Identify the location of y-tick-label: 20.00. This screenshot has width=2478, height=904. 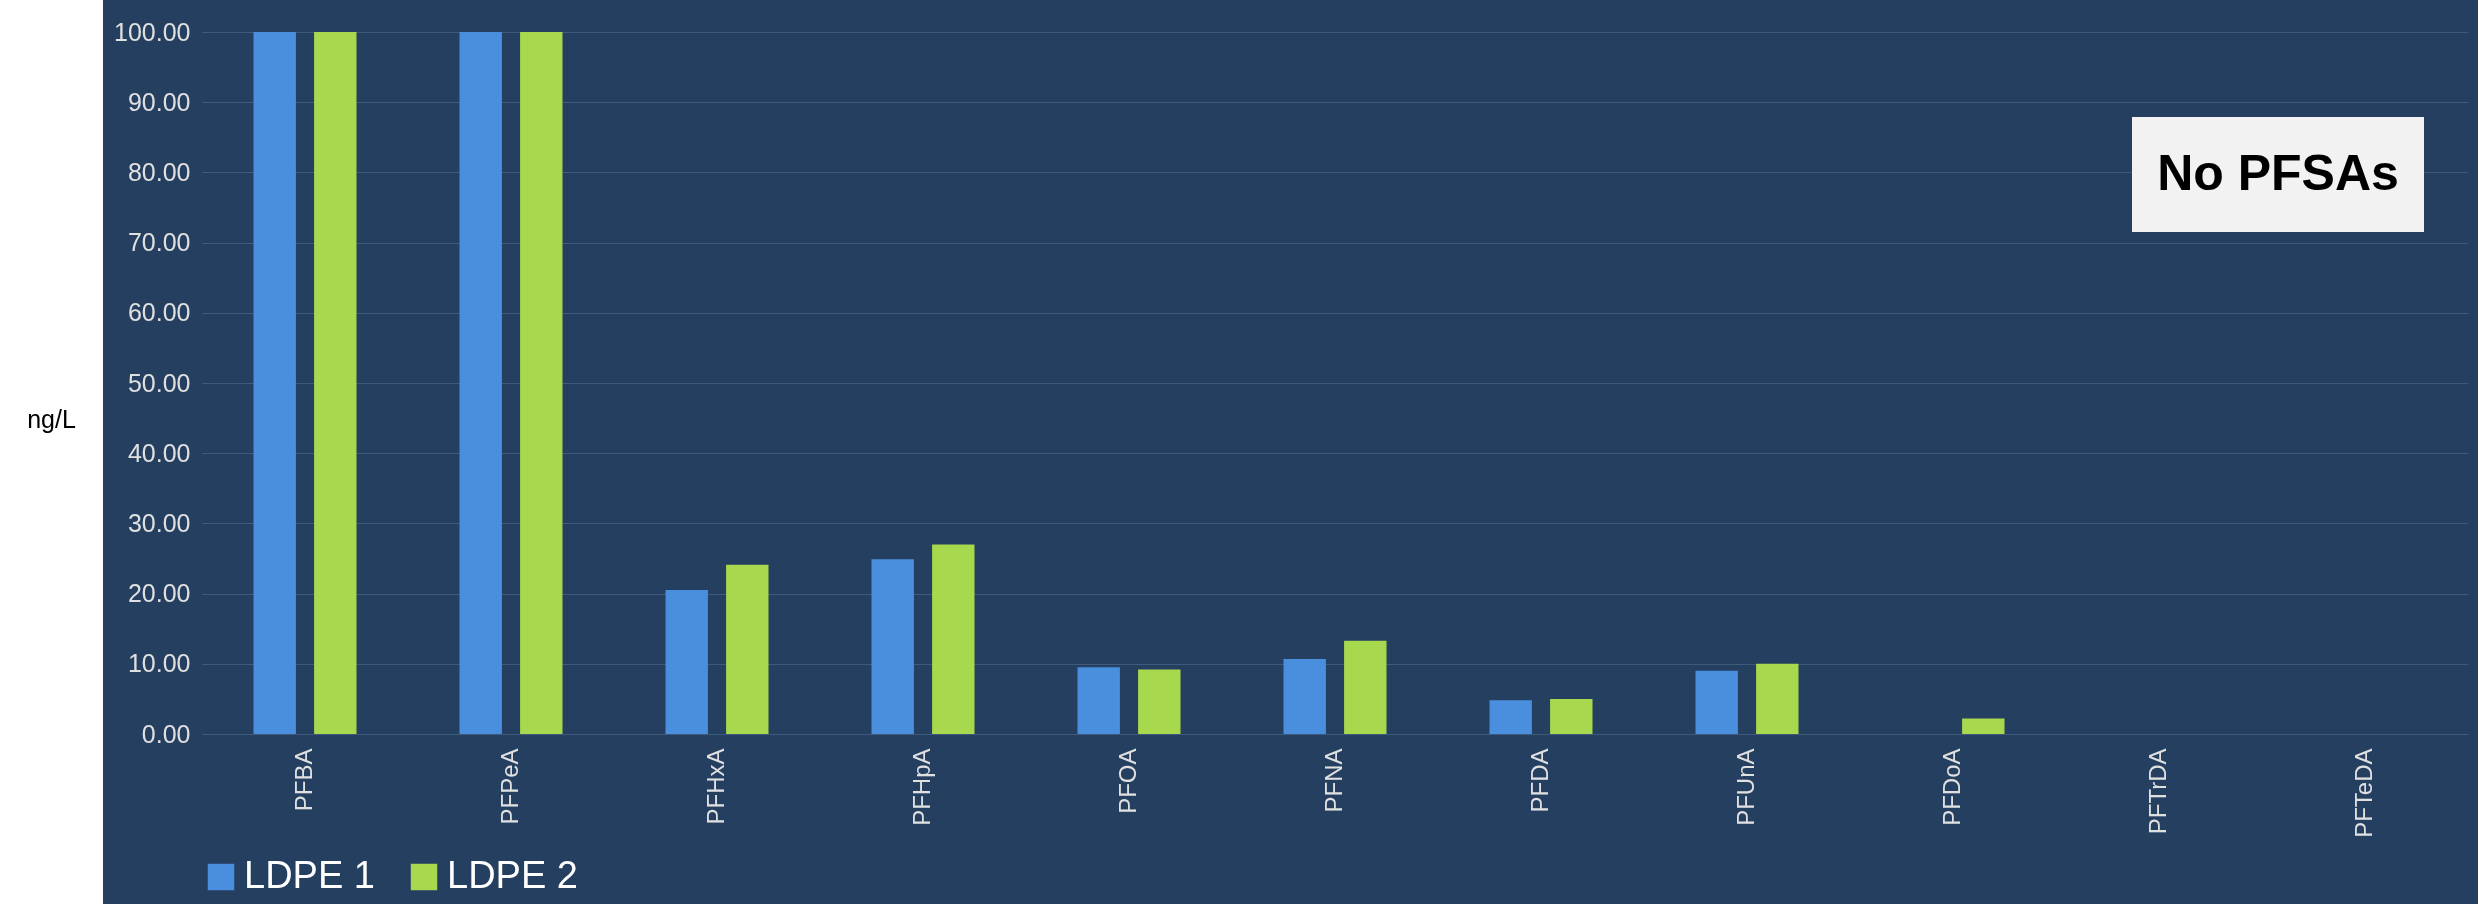
(159, 593).